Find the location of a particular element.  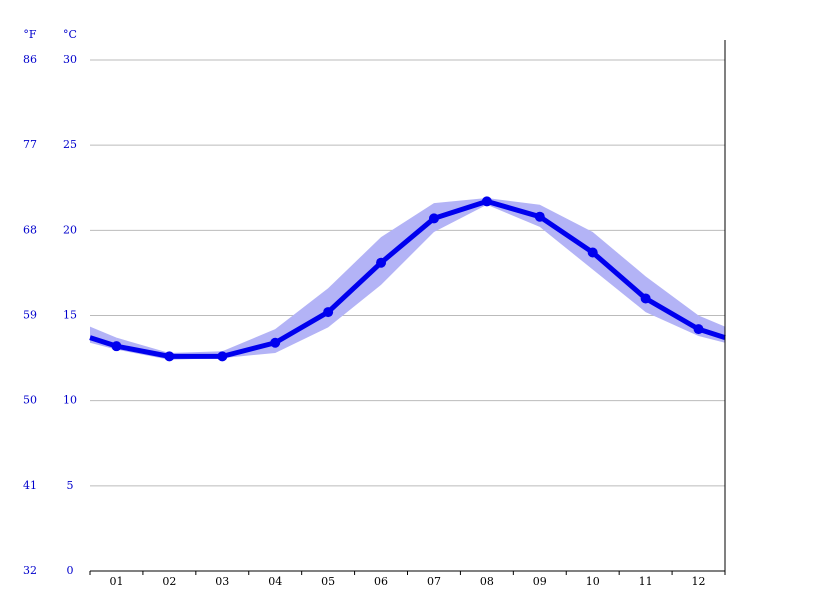

y2-tick-label: 68 is located at coordinates (30, 229).